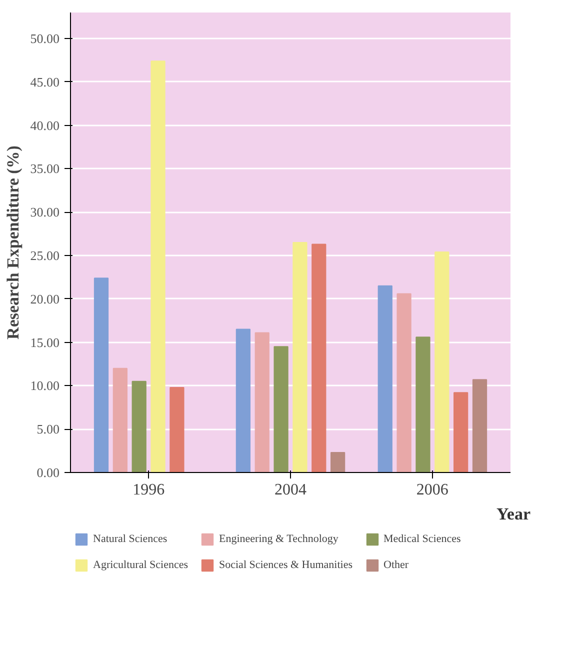 This screenshot has width=585, height=666. I want to click on y-tick-label: 20.00, so click(45, 298).